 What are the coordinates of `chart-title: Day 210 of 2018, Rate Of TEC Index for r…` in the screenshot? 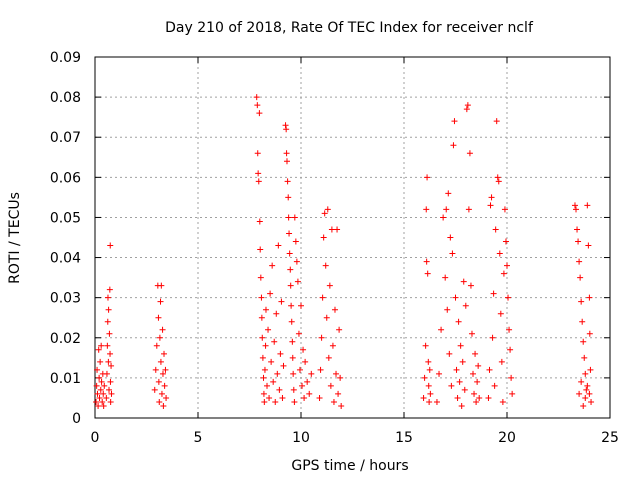 It's located at (349, 28).